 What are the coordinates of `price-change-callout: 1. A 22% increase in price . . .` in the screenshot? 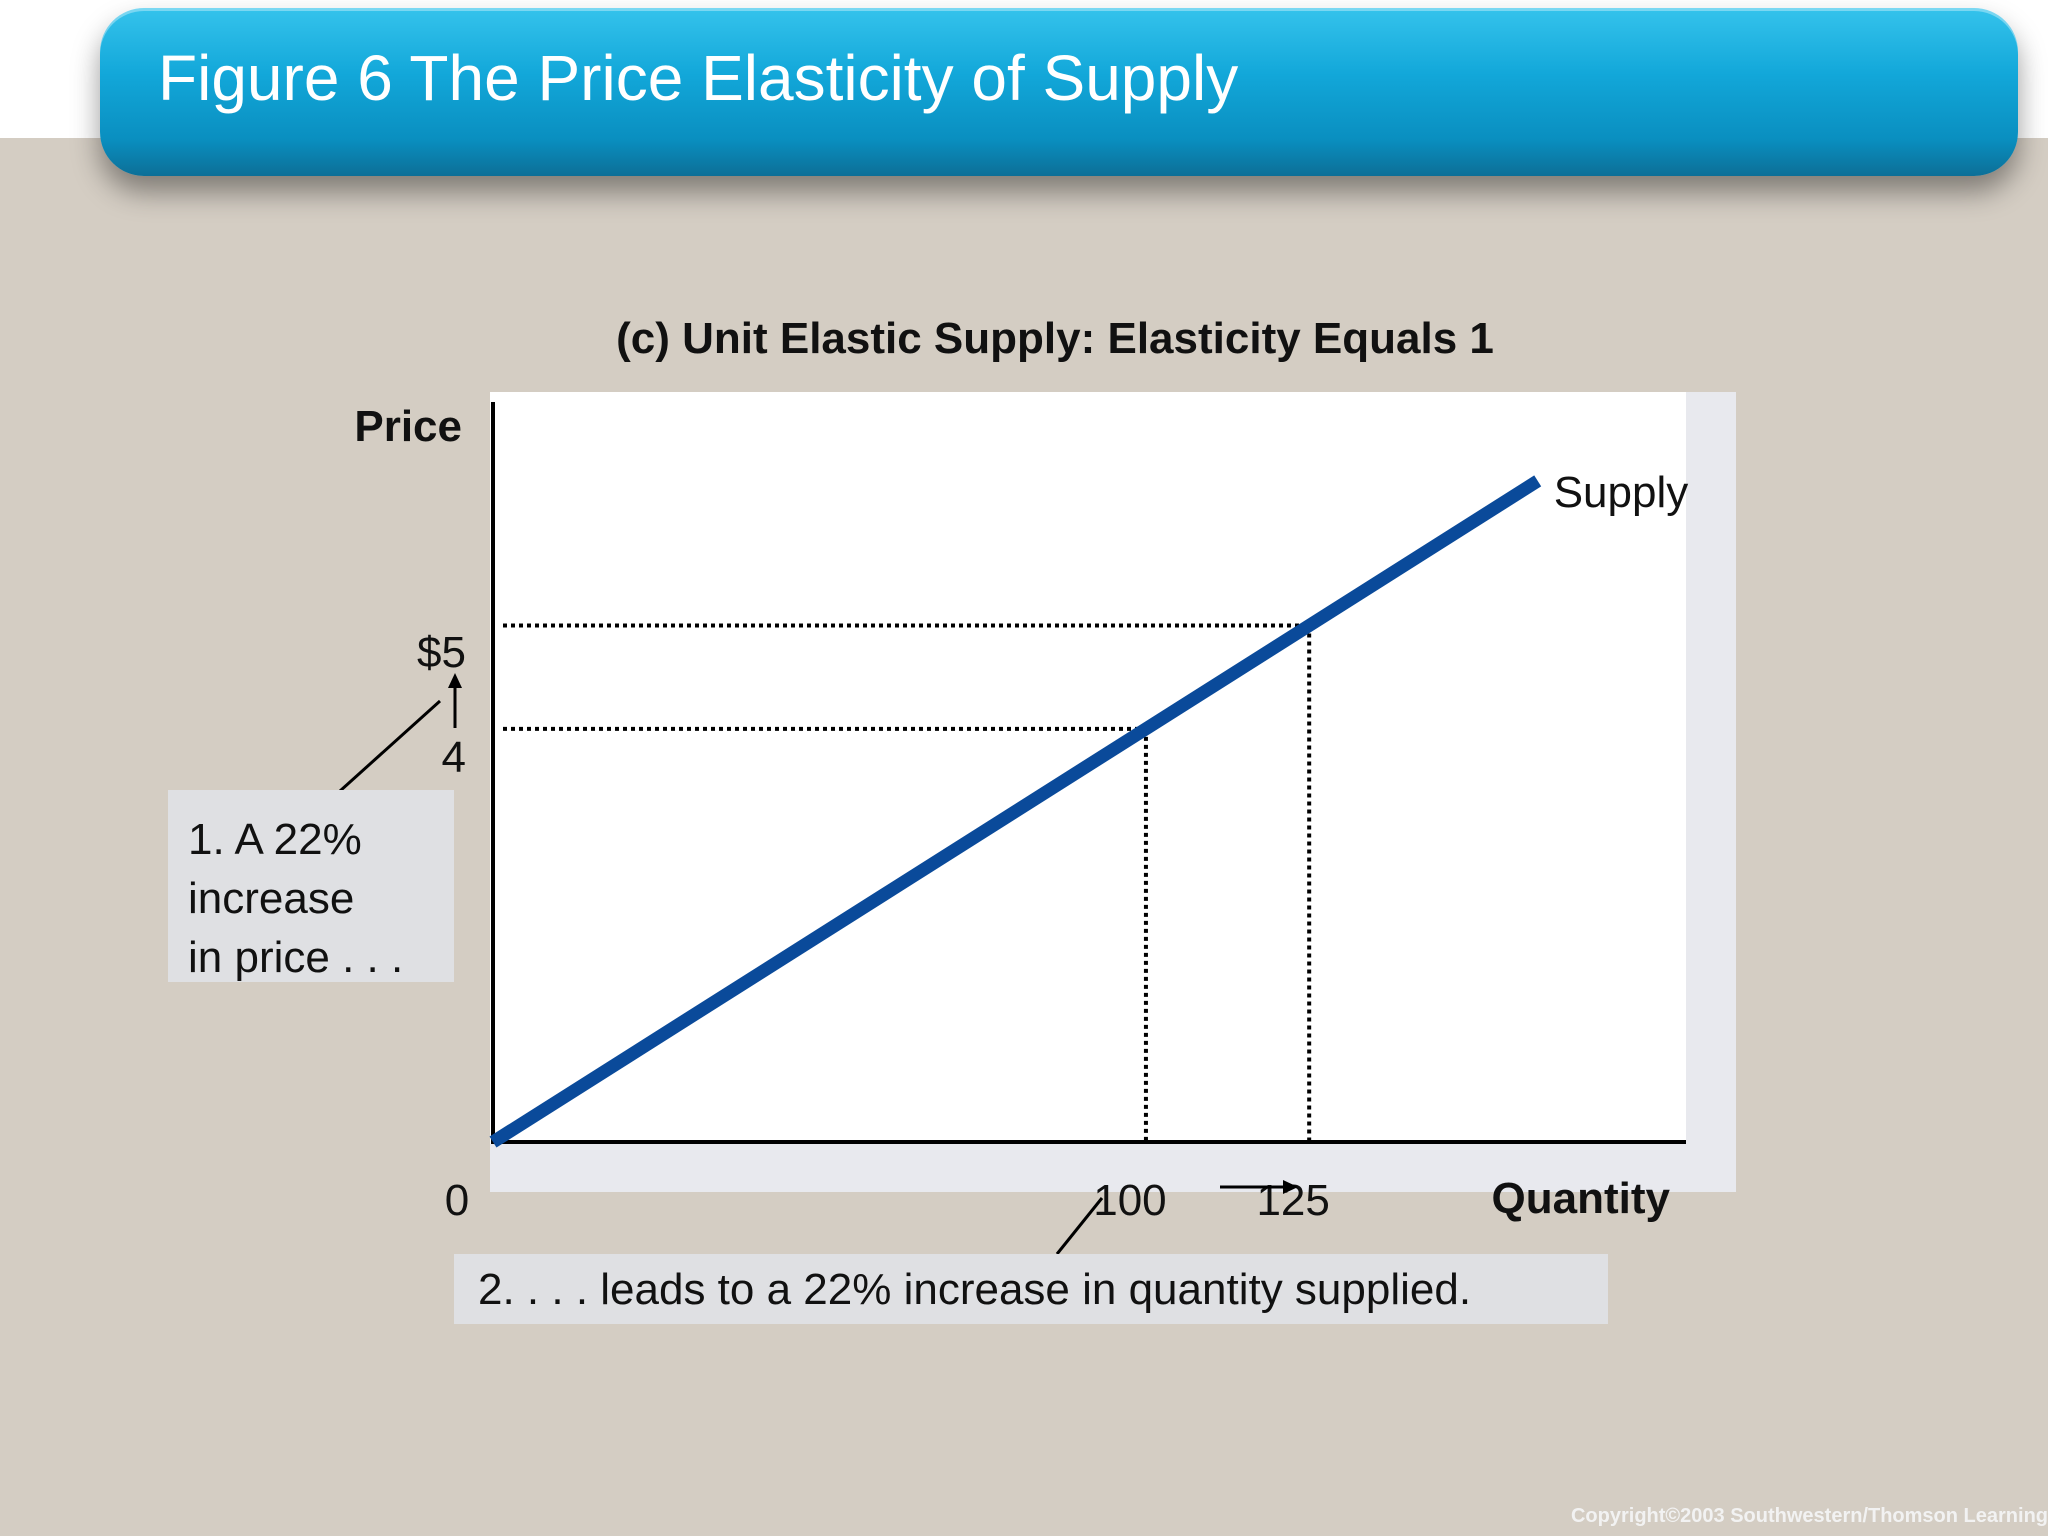 It's located at (311, 886).